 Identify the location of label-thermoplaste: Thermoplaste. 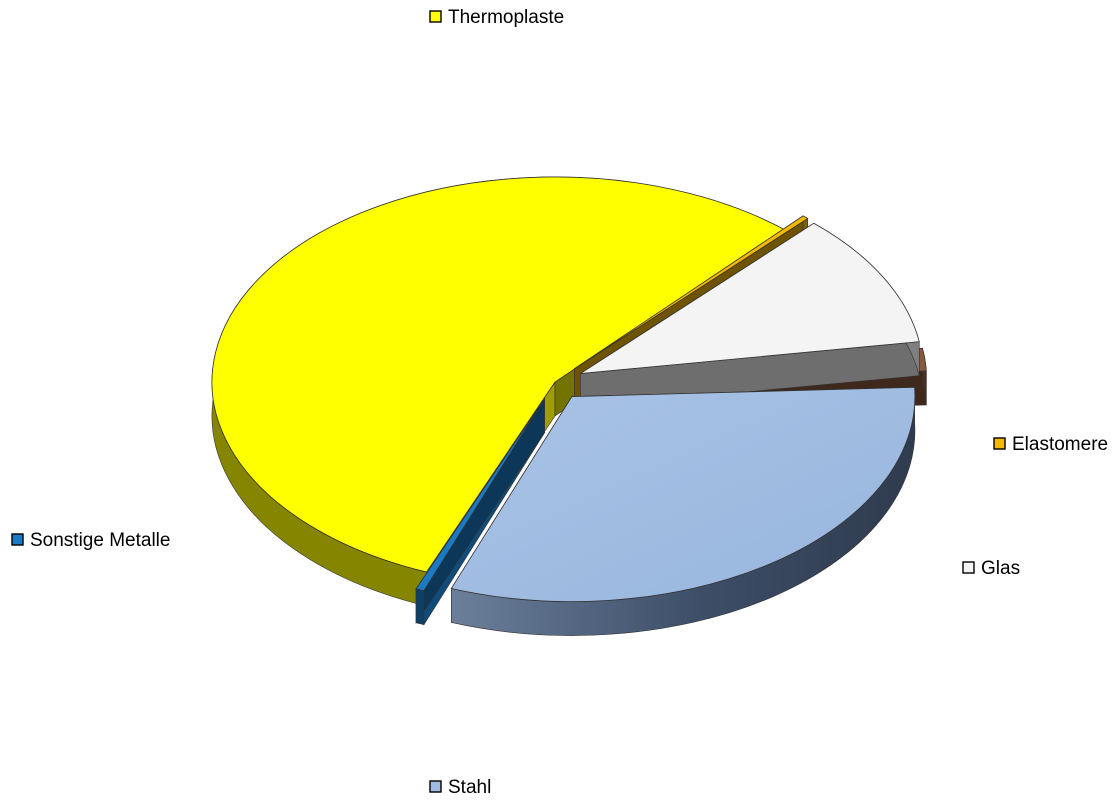
(496, 17).